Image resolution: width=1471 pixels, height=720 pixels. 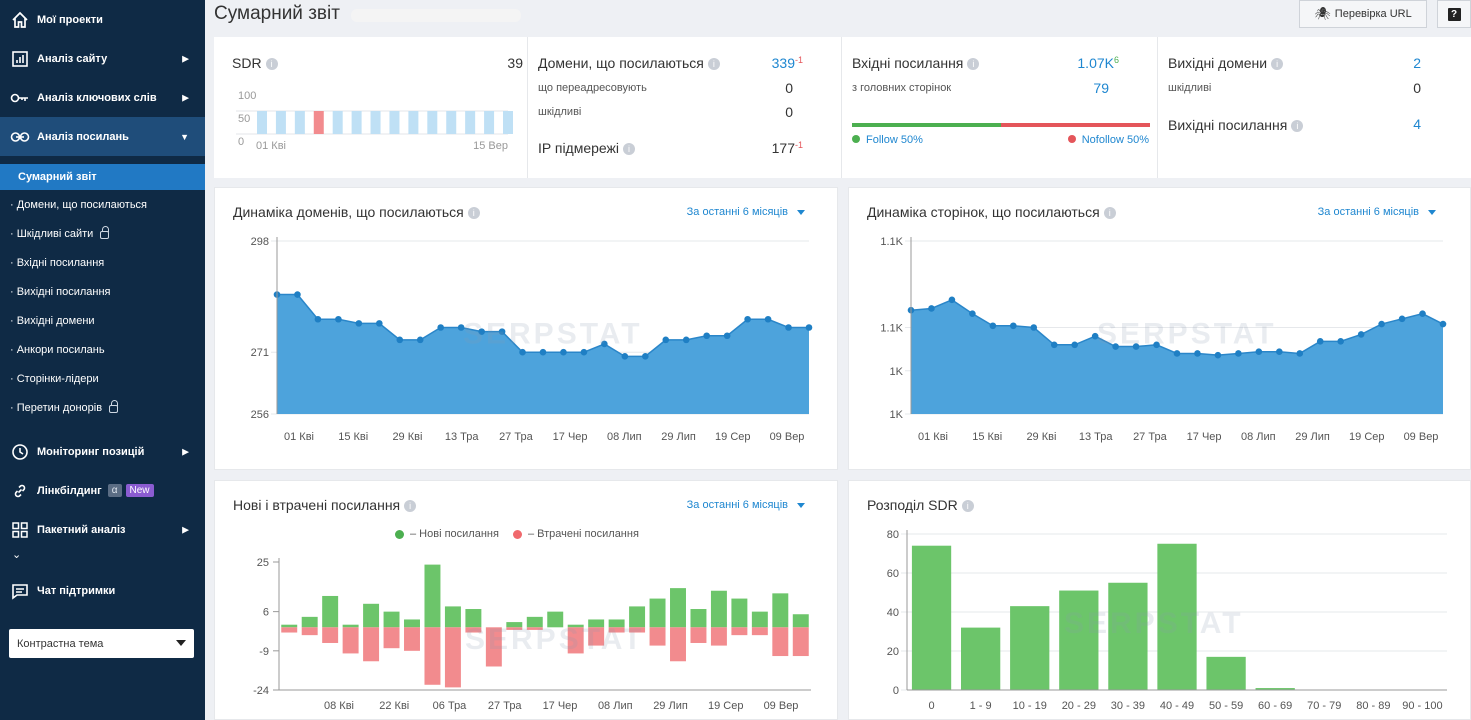 I want to click on nav-label: Пакетний аналіз, so click(x=81, y=529).